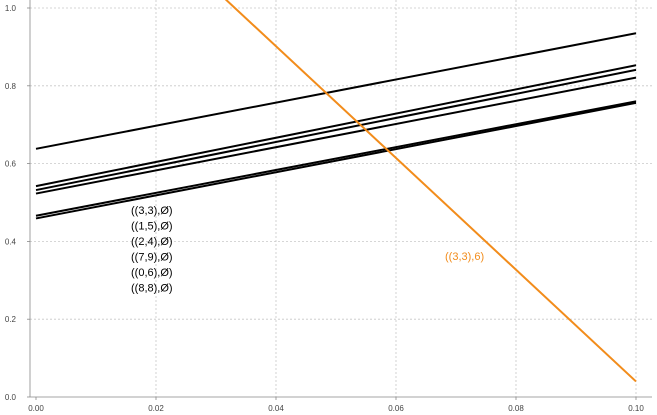 The image size is (657, 415). Describe the element at coordinates (11, 164) in the screenshot. I see `y-tick-label: 0.6` at that location.